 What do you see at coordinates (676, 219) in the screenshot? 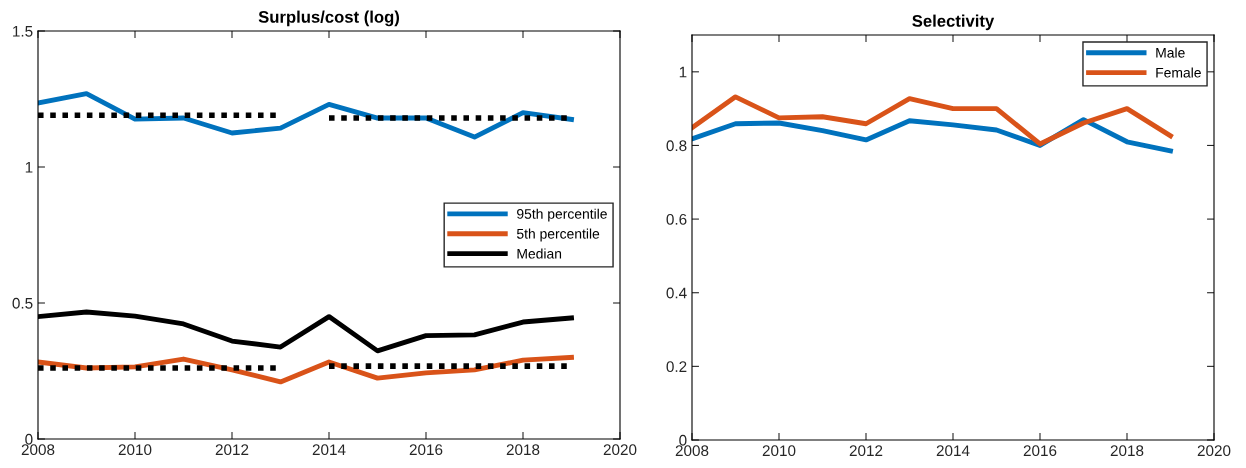
I see `y-tick-label: 0.6` at bounding box center [676, 219].